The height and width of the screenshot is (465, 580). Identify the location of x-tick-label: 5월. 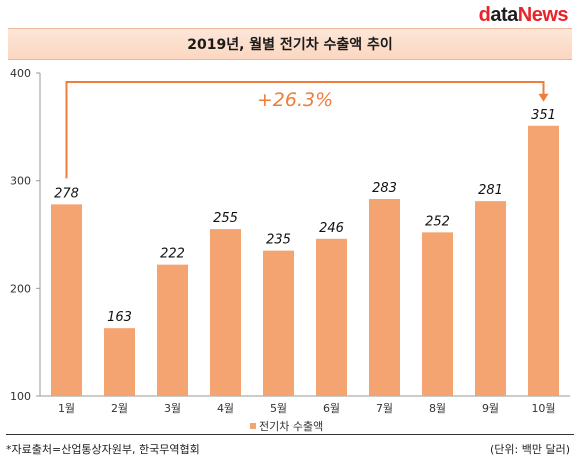
(278, 408).